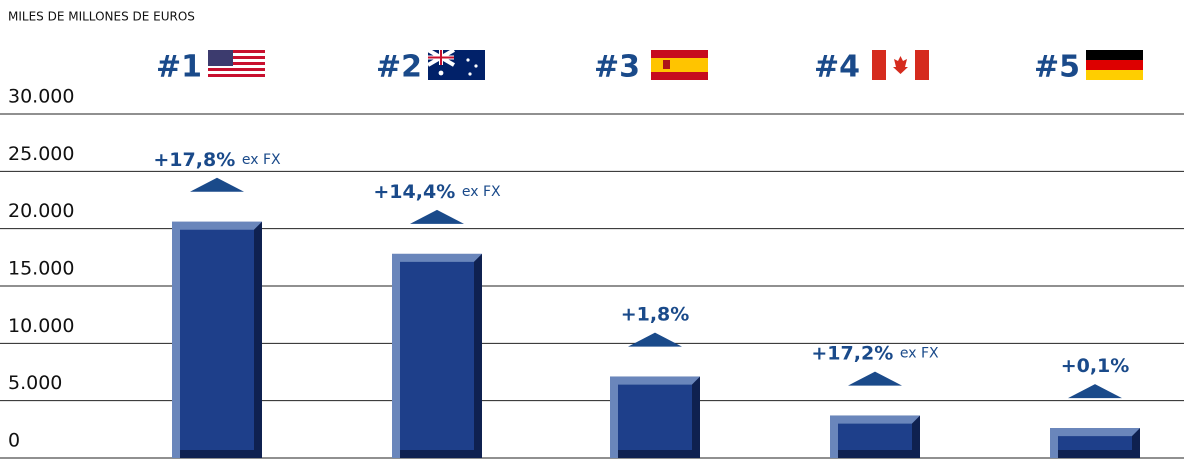 Image resolution: width=1184 pixels, height=459 pixels. I want to click on growth-value: +14,4%, so click(414, 191).